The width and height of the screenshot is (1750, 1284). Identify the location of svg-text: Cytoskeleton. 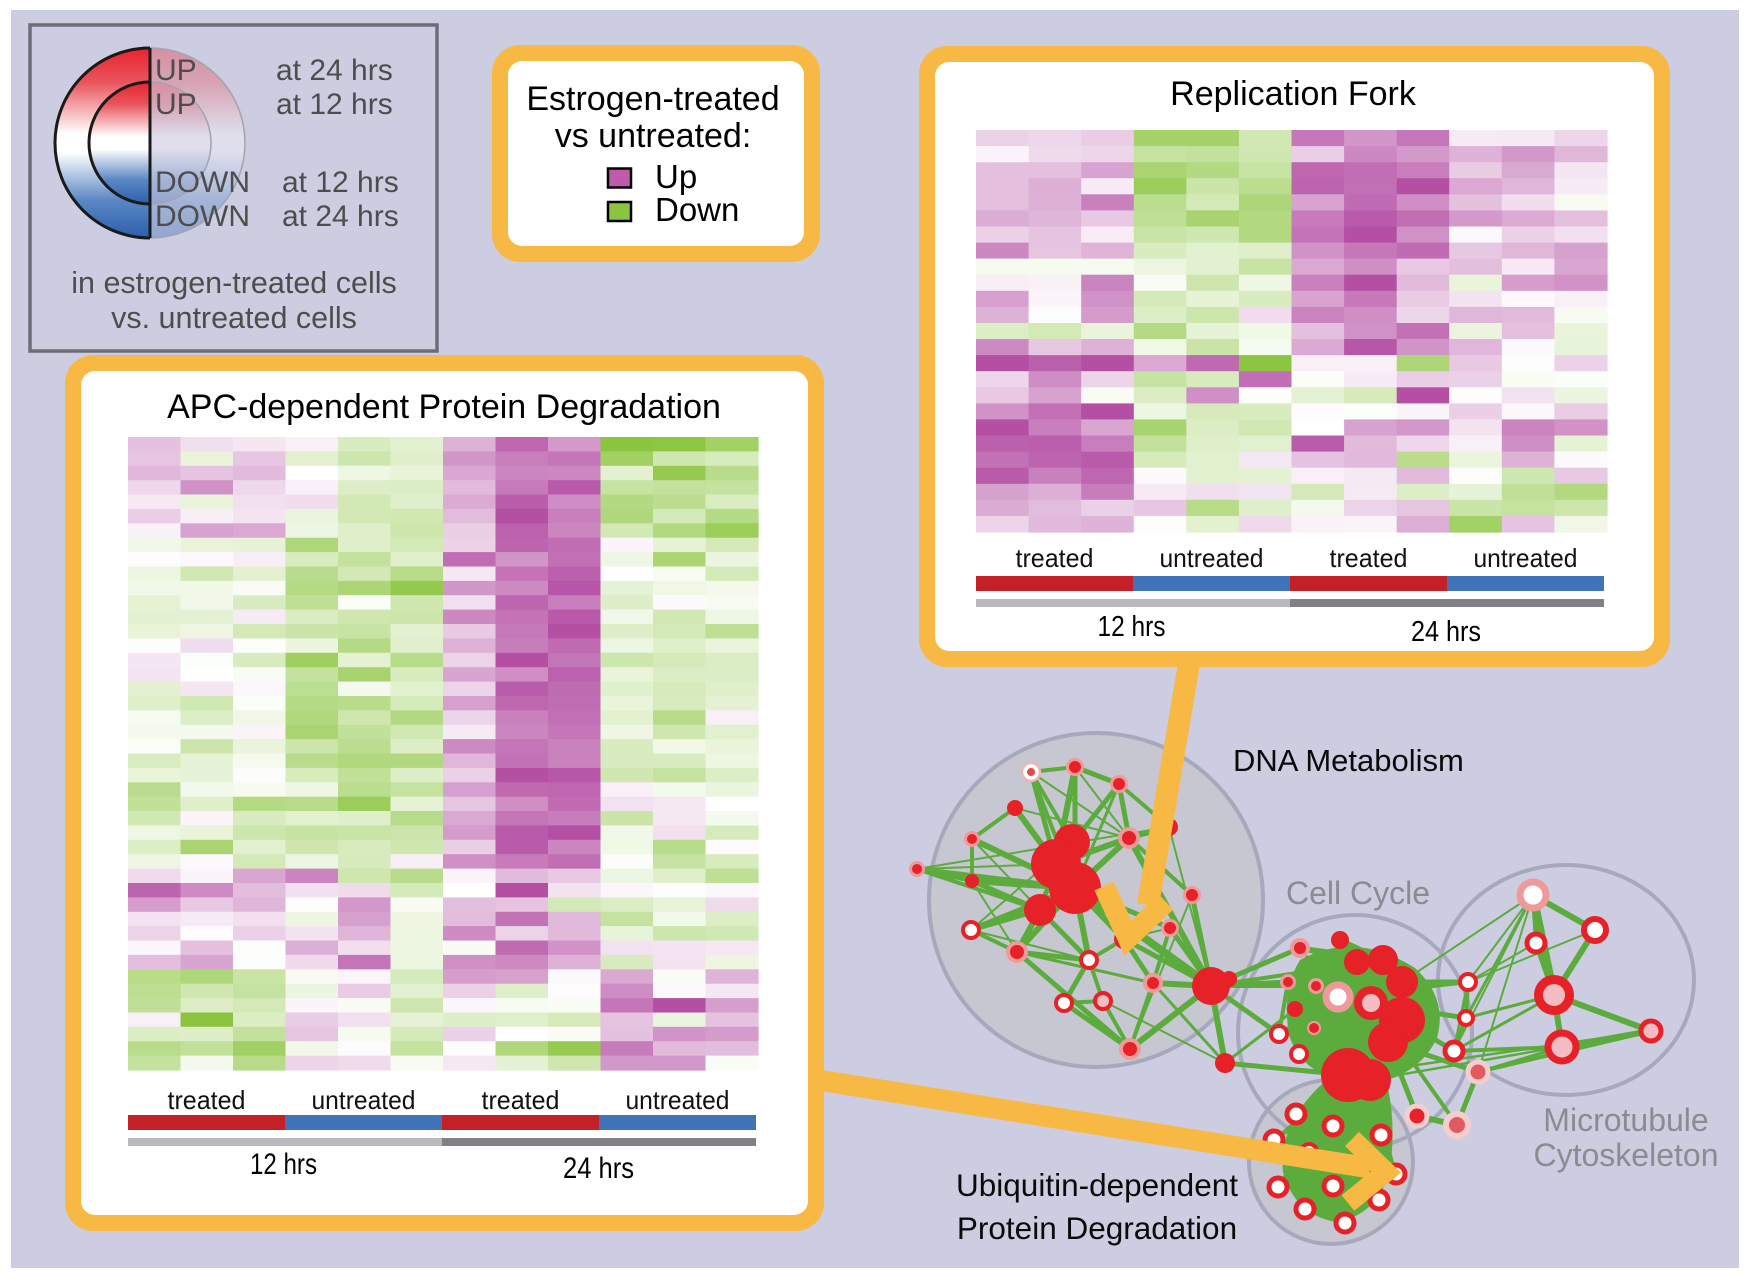
(1626, 1155).